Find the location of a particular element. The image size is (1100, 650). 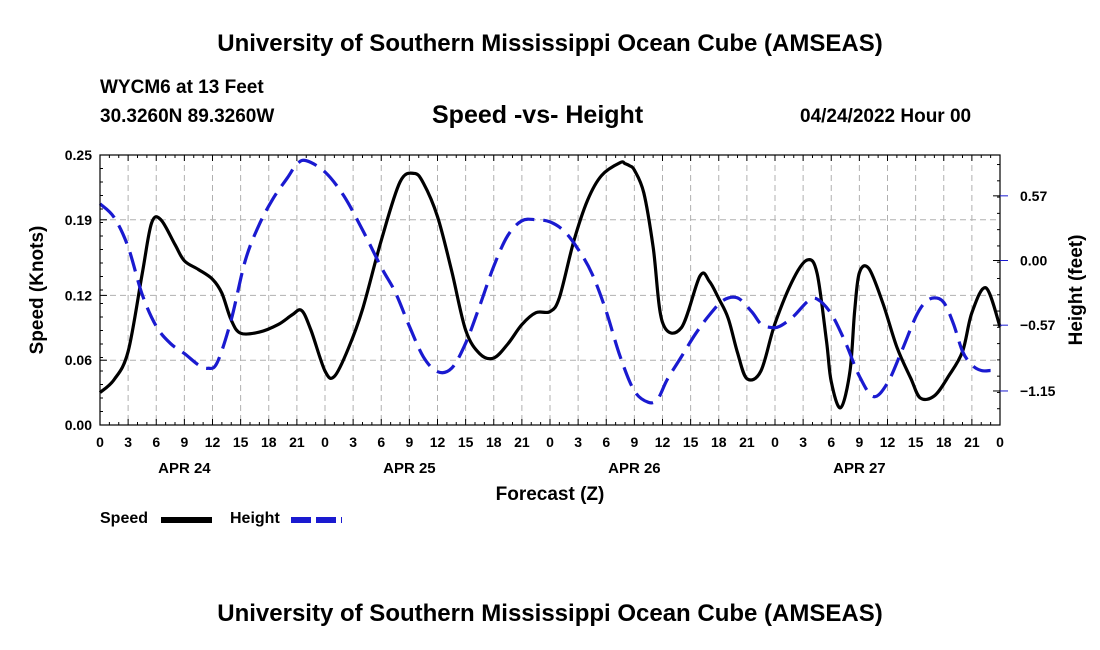

forecast-date: 04/24/2022 Hour 00 is located at coordinates (886, 116).